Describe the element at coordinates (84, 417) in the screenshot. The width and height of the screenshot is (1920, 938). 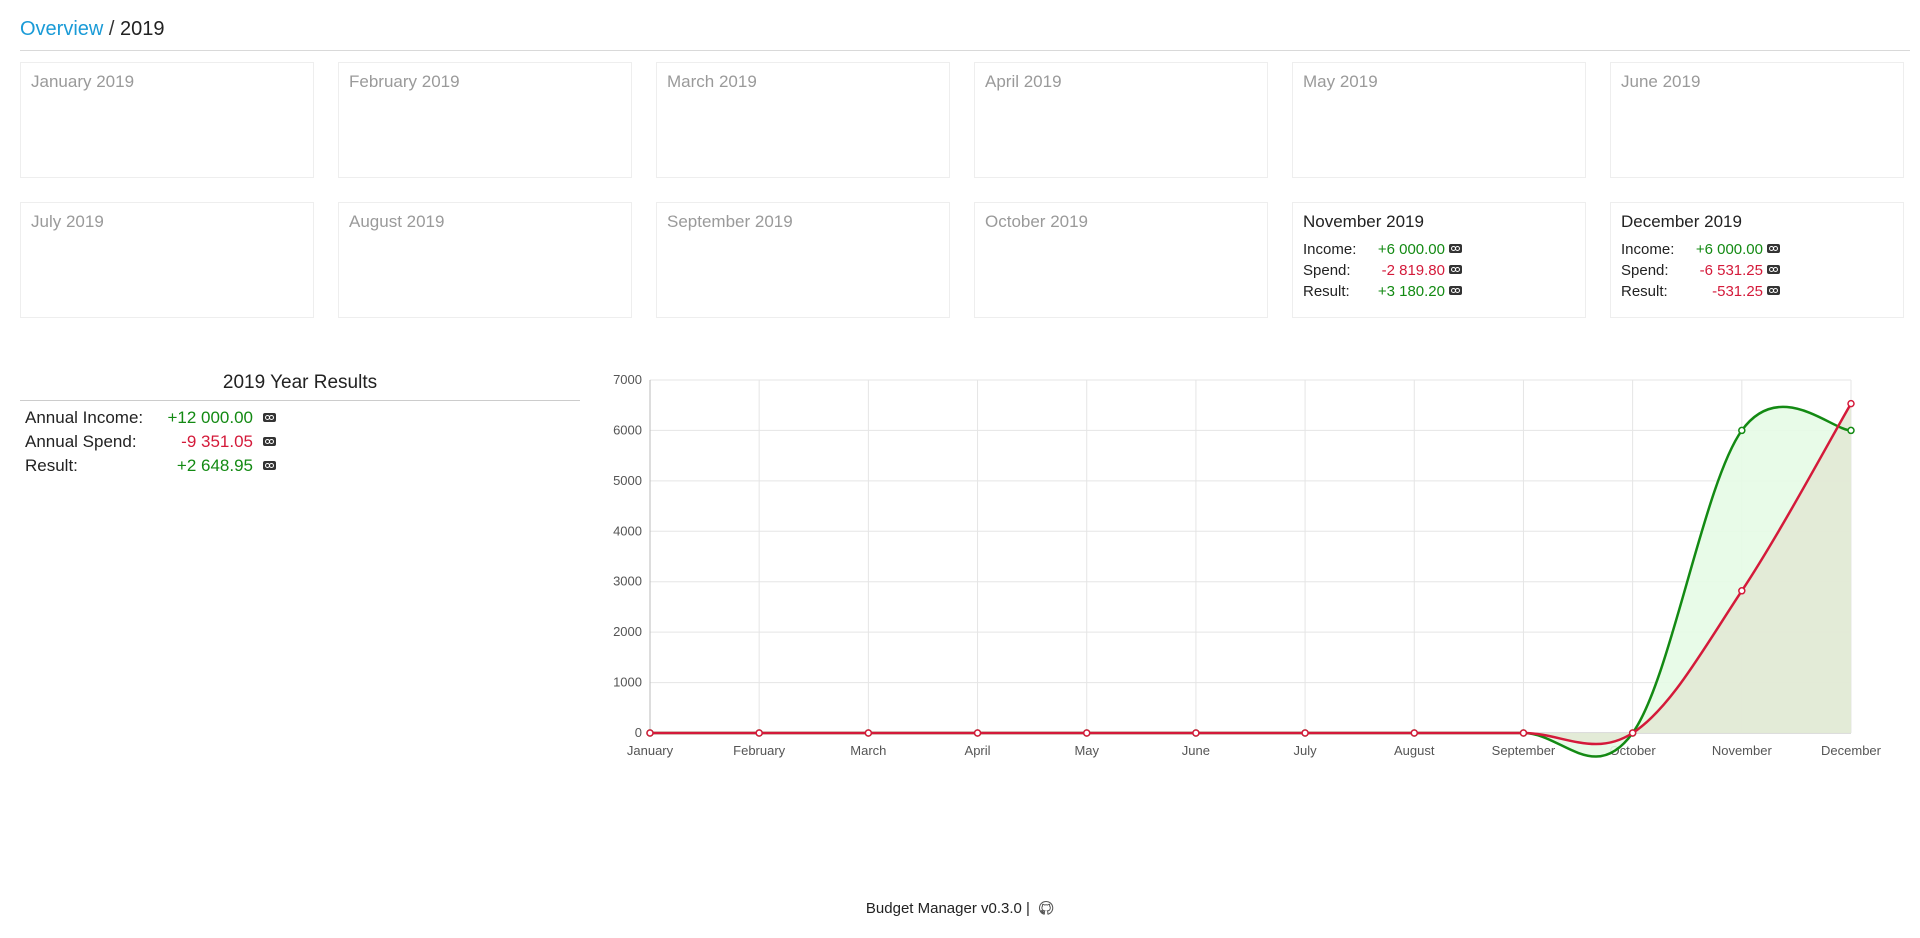
I see `annual-income-label: Annual Income:` at that location.